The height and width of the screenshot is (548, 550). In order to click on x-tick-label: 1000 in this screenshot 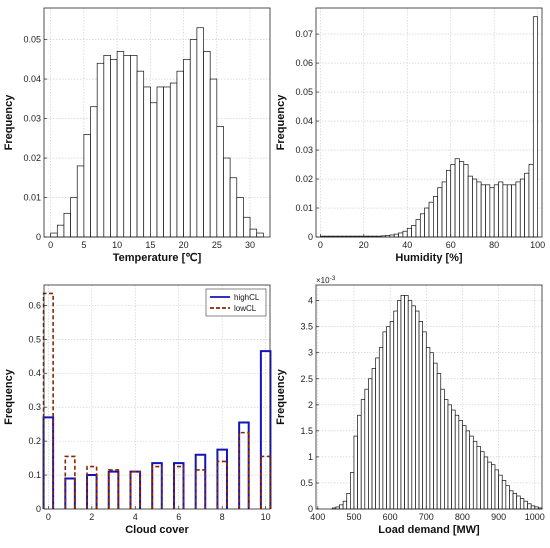, I will do `click(535, 517)`.